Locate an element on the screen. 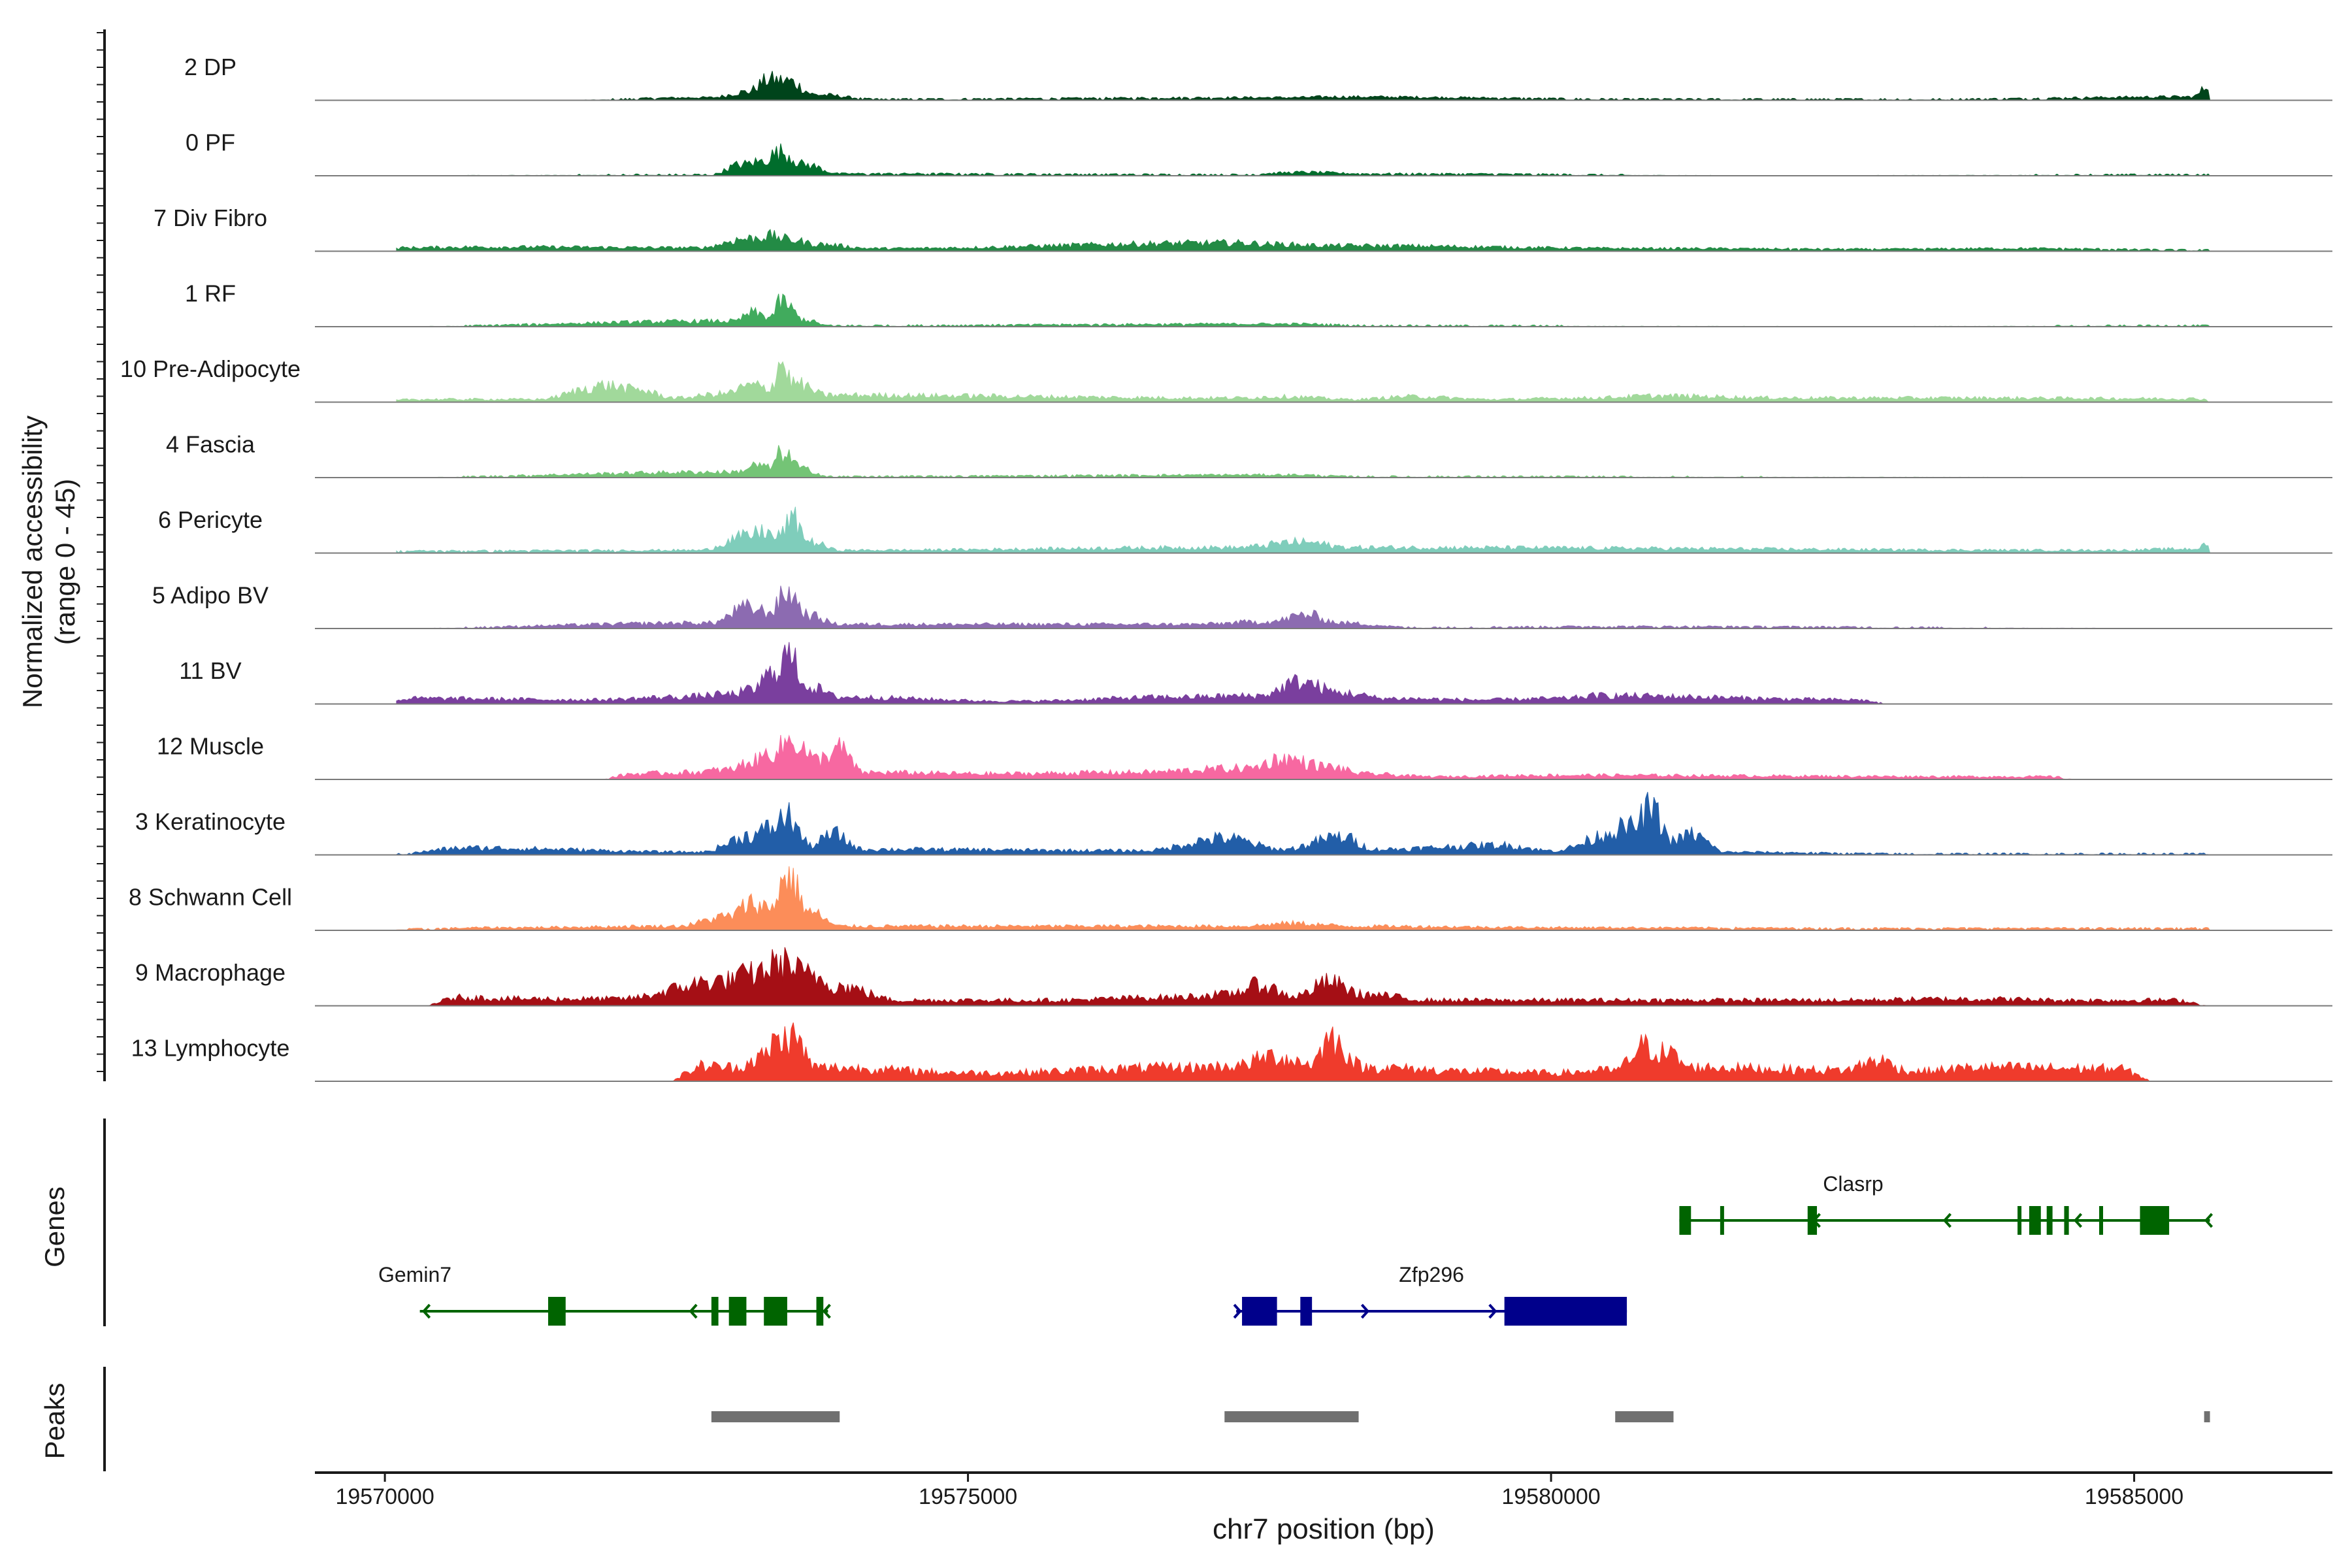 The image size is (2352, 1568). track-label: 13 Lymphocyte is located at coordinates (210, 1048).